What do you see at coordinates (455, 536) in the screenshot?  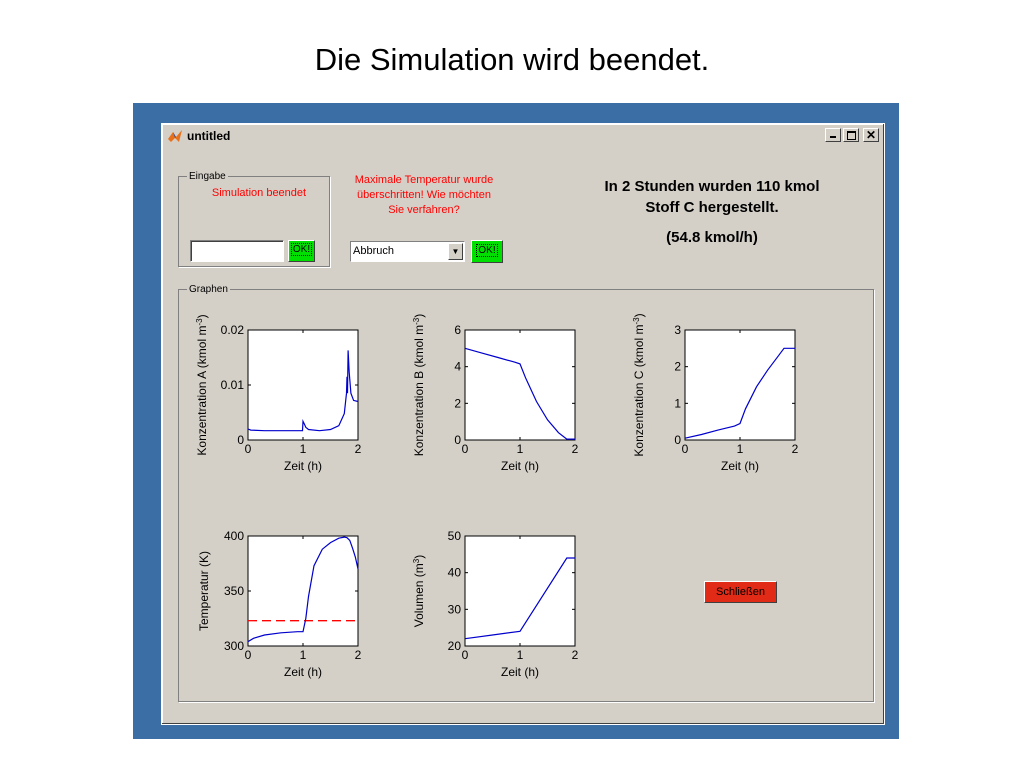 I see `y-tick-label: 50` at bounding box center [455, 536].